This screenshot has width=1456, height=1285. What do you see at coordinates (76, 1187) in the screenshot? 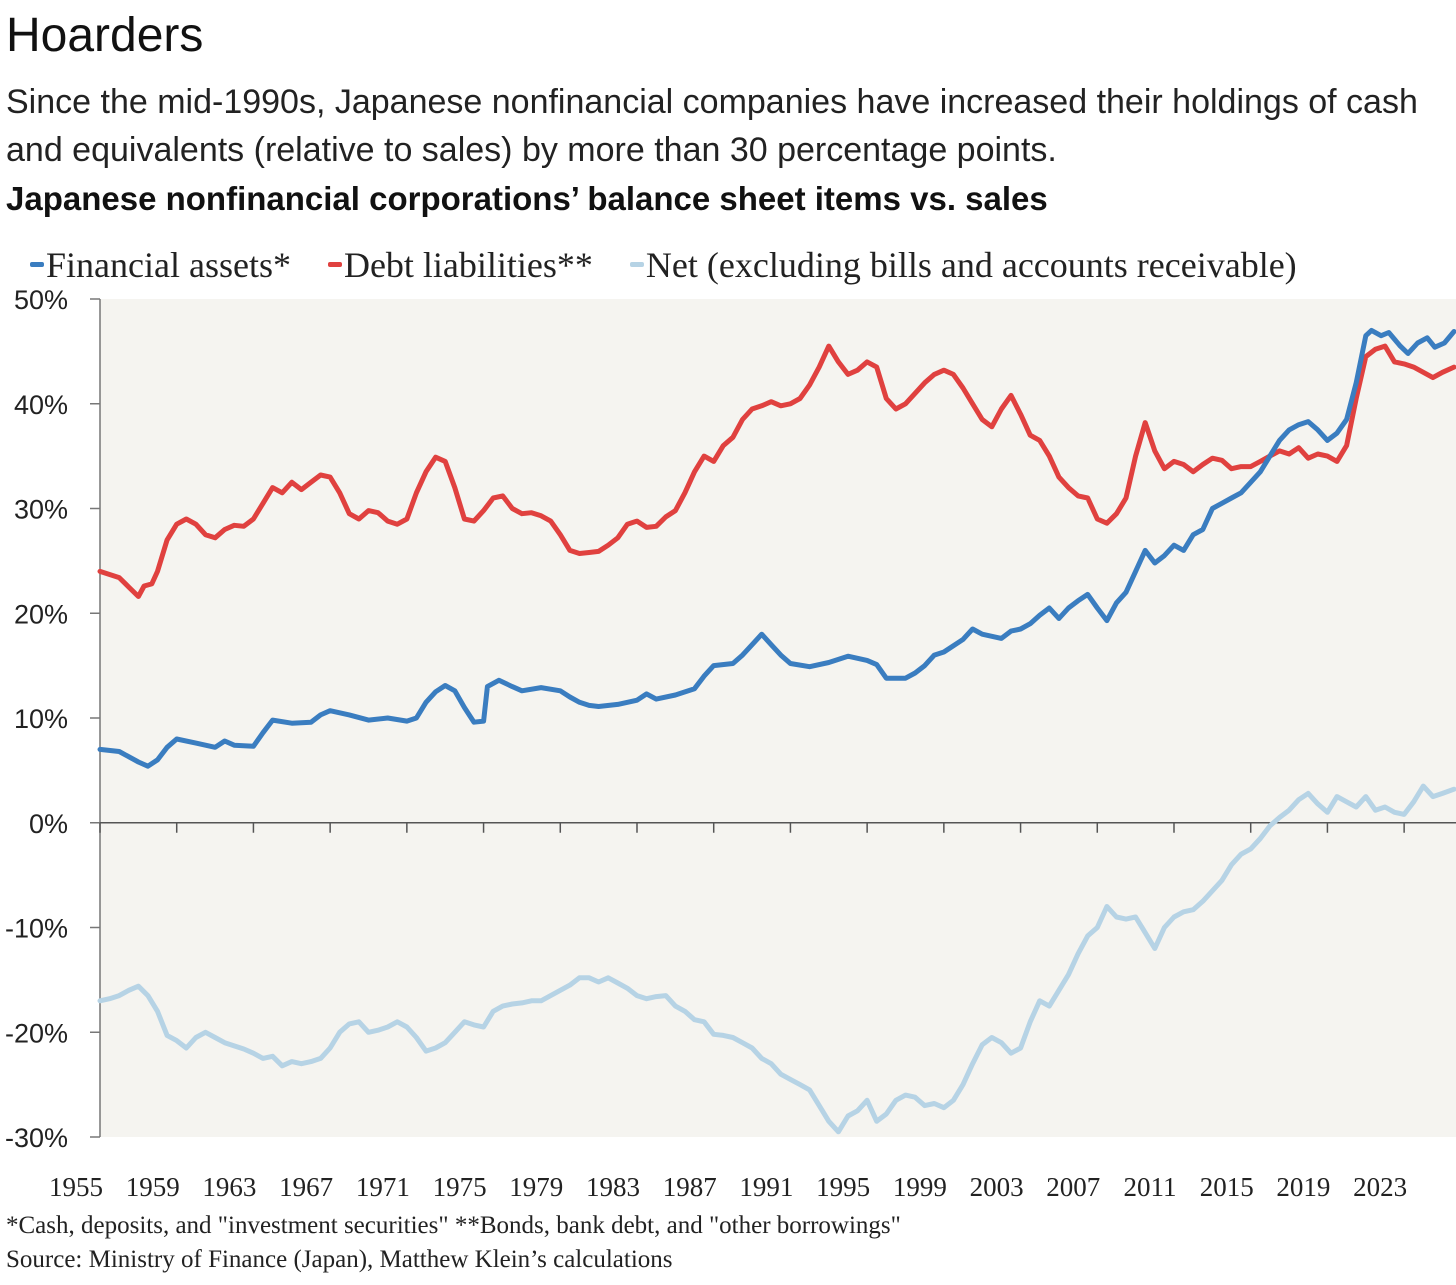
I see `x-tick-label: 1955` at bounding box center [76, 1187].